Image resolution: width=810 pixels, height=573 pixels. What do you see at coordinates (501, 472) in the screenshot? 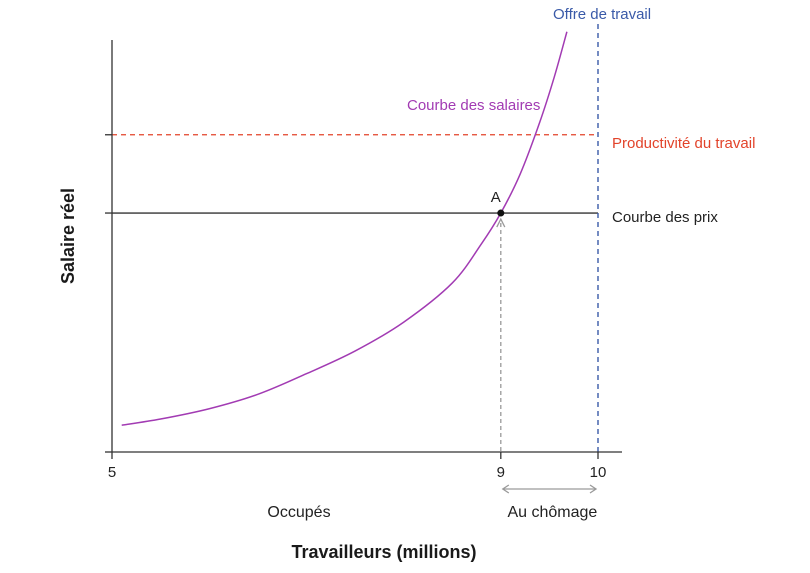
I see `x-tick-label: 9` at bounding box center [501, 472].